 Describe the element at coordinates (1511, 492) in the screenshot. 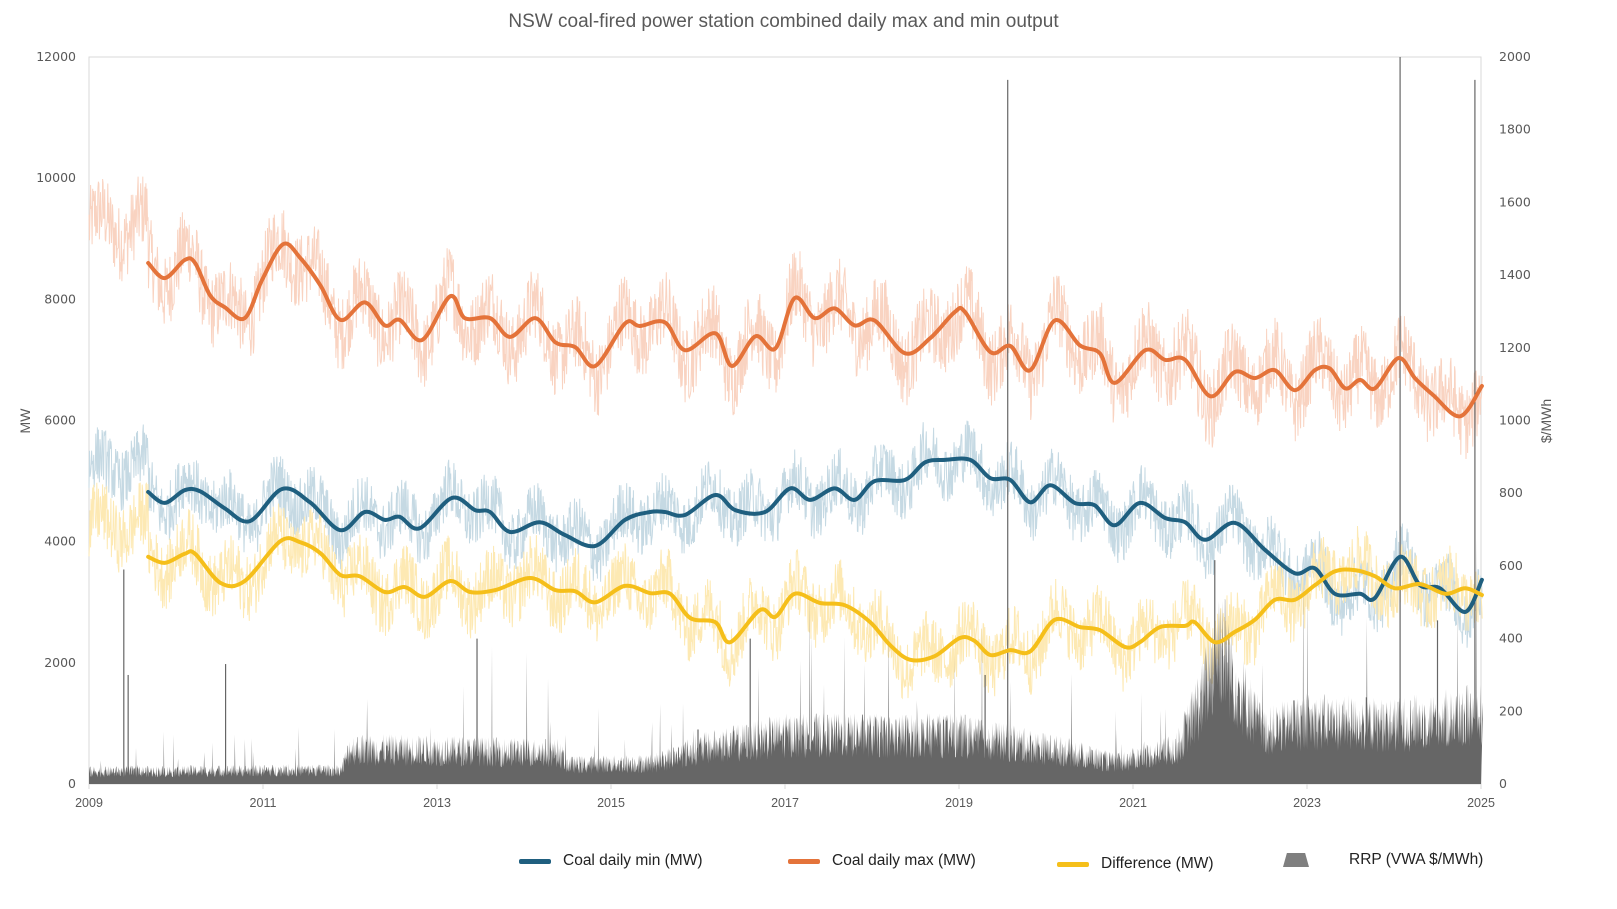

I see `y2-tick-label: 800` at that location.